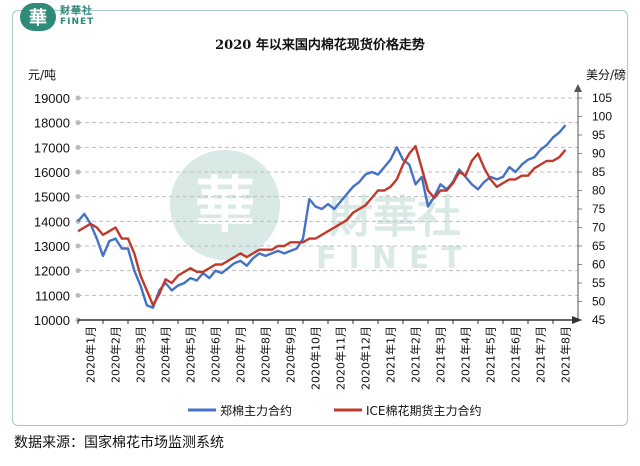 This screenshot has height=466, width=640. I want to click on right-tick-label: 100, so click(602, 117).